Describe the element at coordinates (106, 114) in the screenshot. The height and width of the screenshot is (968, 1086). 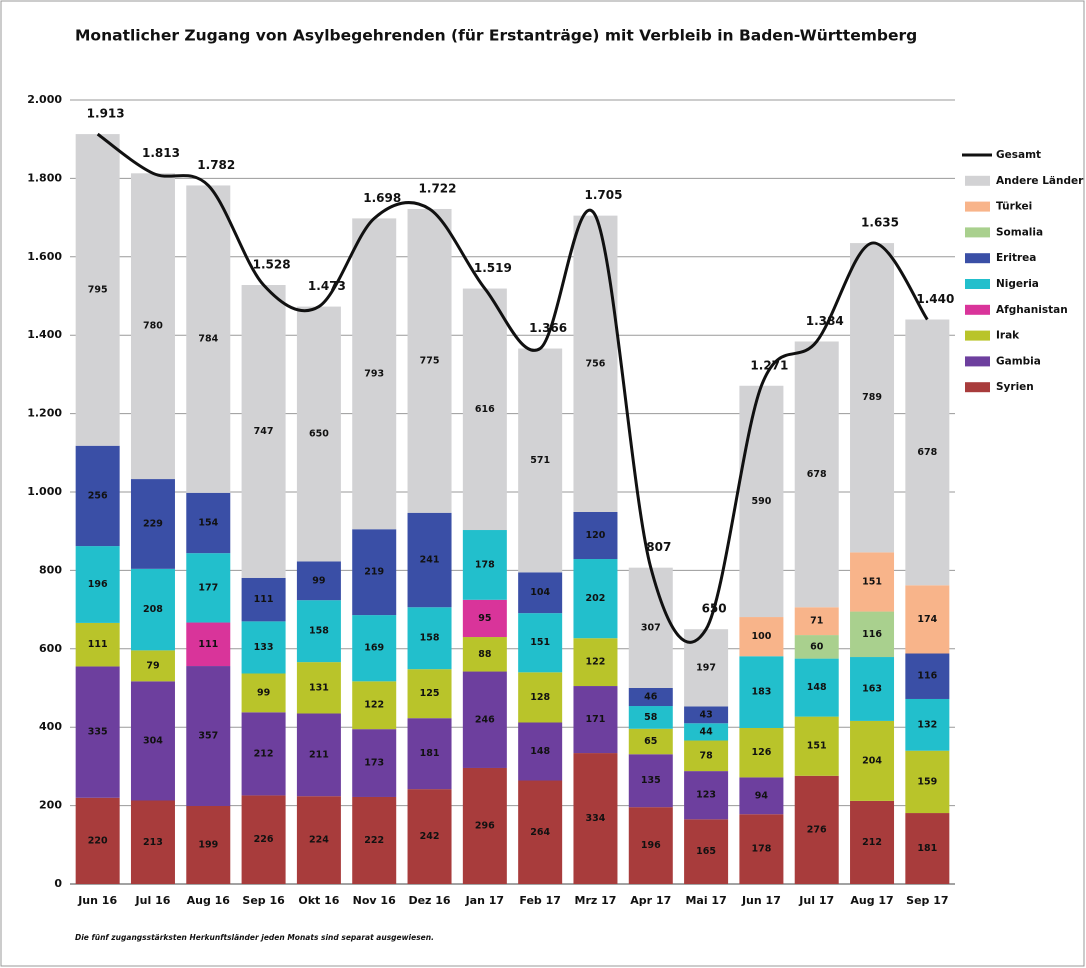
I see `total-label: 1.913` at that location.